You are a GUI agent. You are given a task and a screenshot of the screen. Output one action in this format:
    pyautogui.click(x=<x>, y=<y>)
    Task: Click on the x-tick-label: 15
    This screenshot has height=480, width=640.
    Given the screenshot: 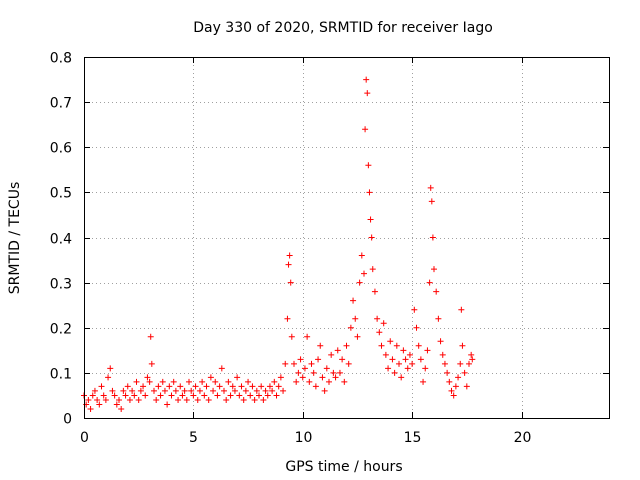 What is the action you would take?
    pyautogui.click(x=413, y=438)
    